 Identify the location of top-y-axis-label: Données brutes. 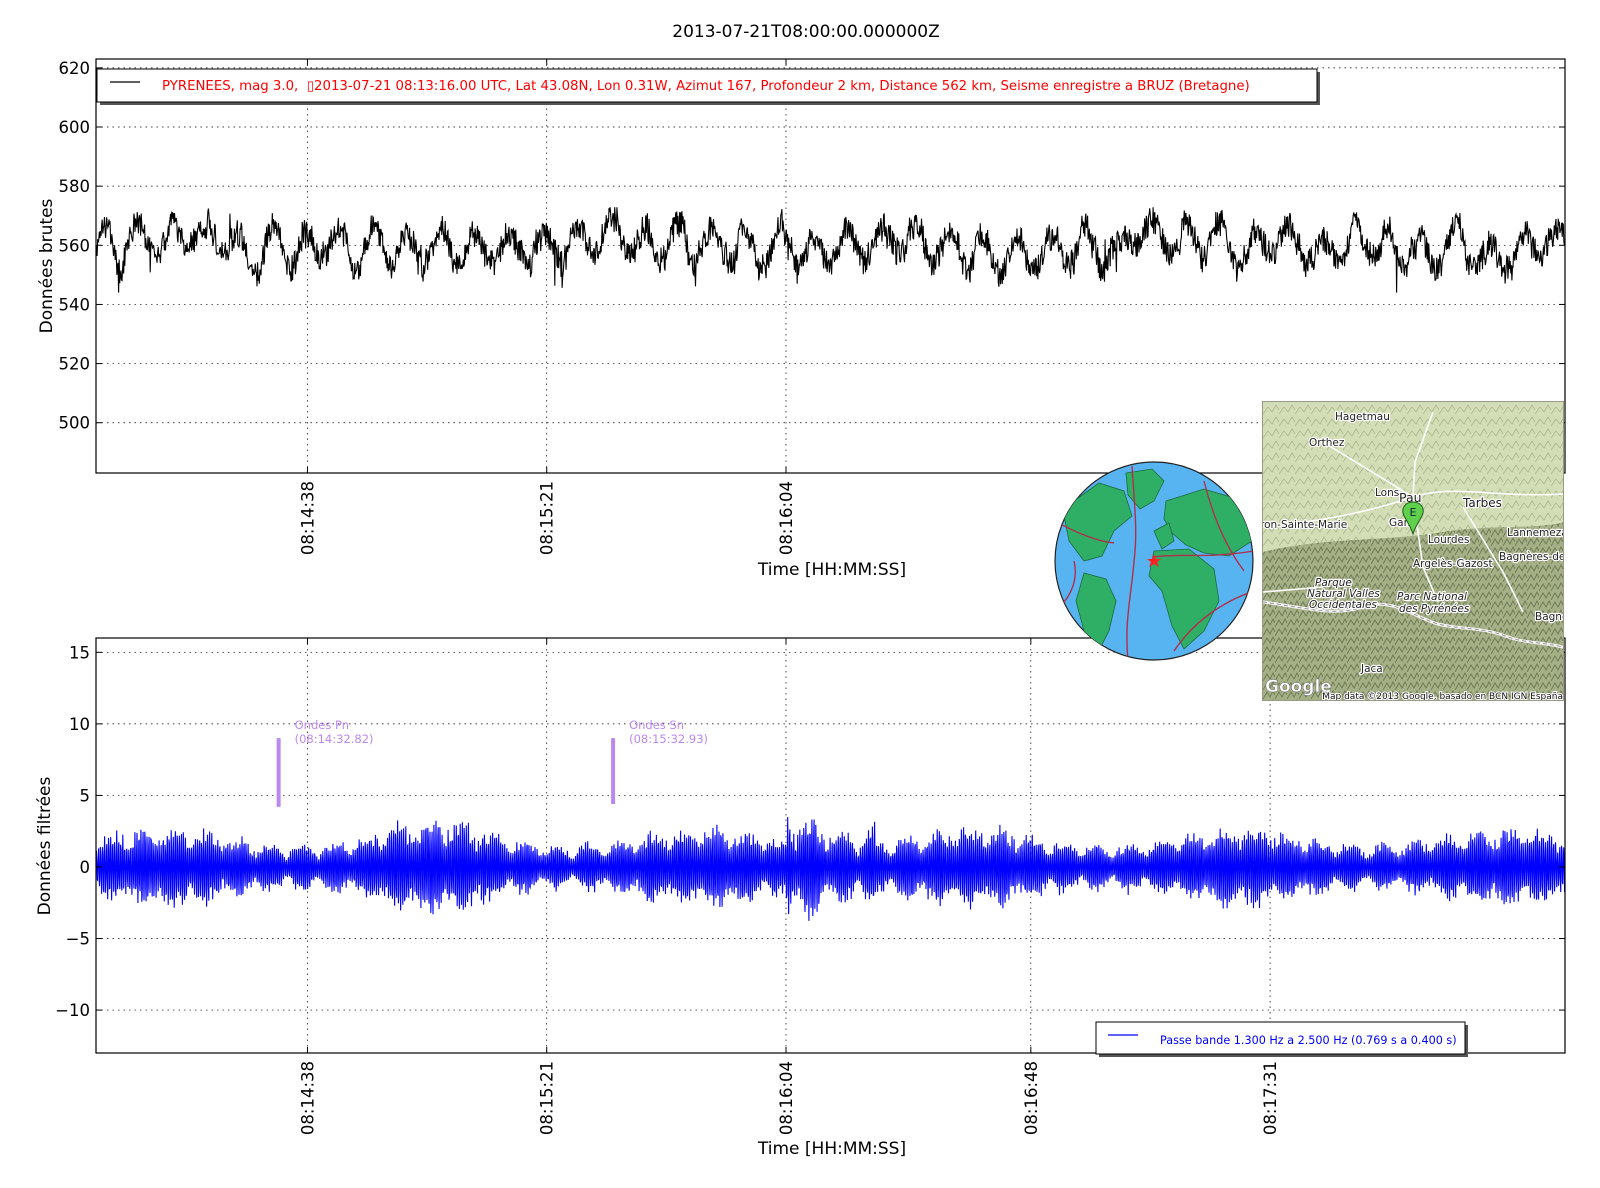
(47, 265).